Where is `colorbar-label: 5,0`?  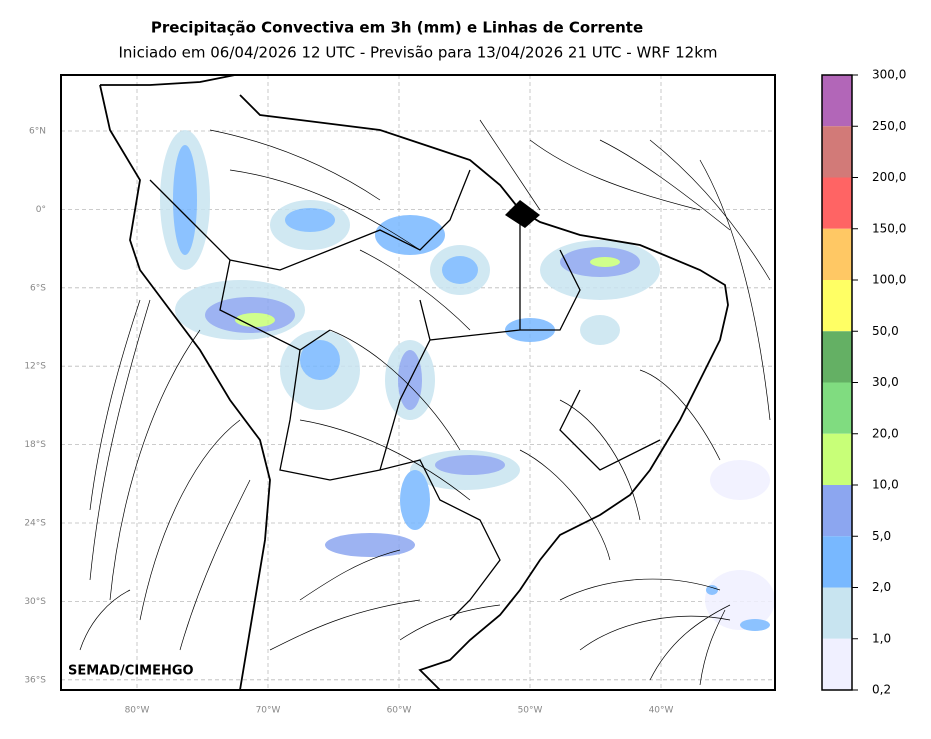
colorbar-label: 5,0 is located at coordinates (881, 536).